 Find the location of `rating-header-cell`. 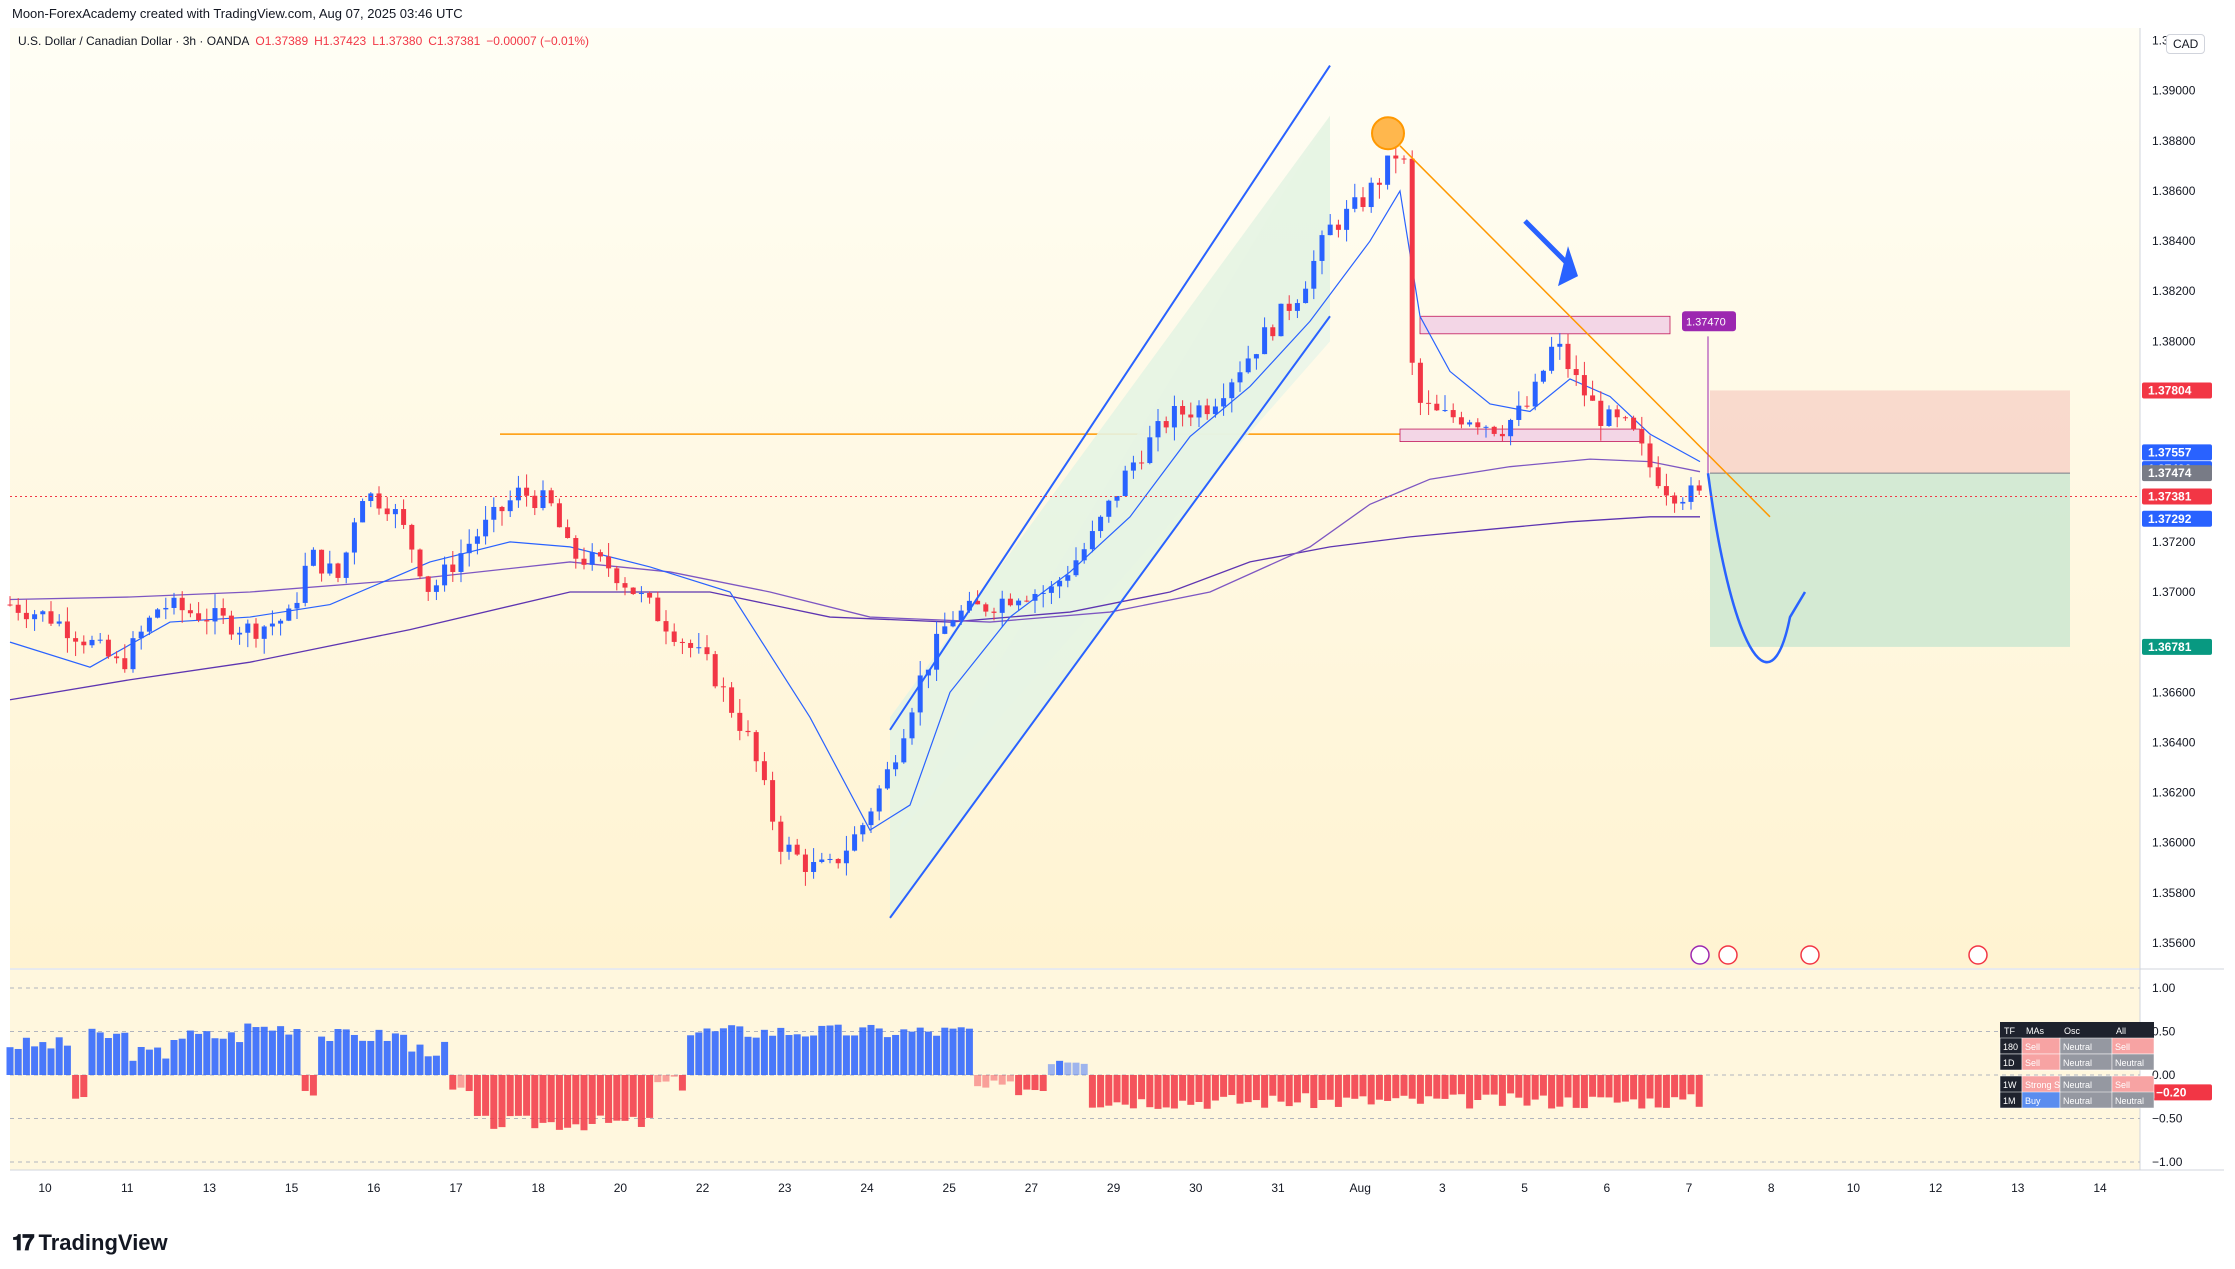

rating-header-cell is located at coordinates (2041, 1030).